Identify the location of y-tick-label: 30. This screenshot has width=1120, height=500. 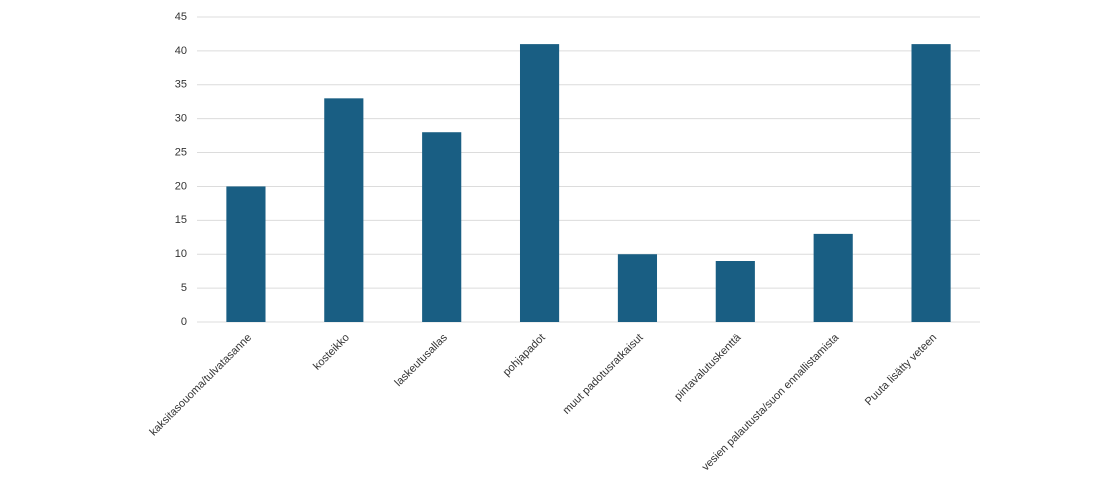
(181, 119).